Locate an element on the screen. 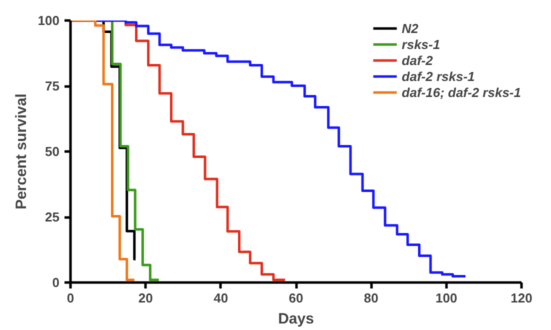 This screenshot has width=551, height=330. x-tick-label: 20 is located at coordinates (145, 298).